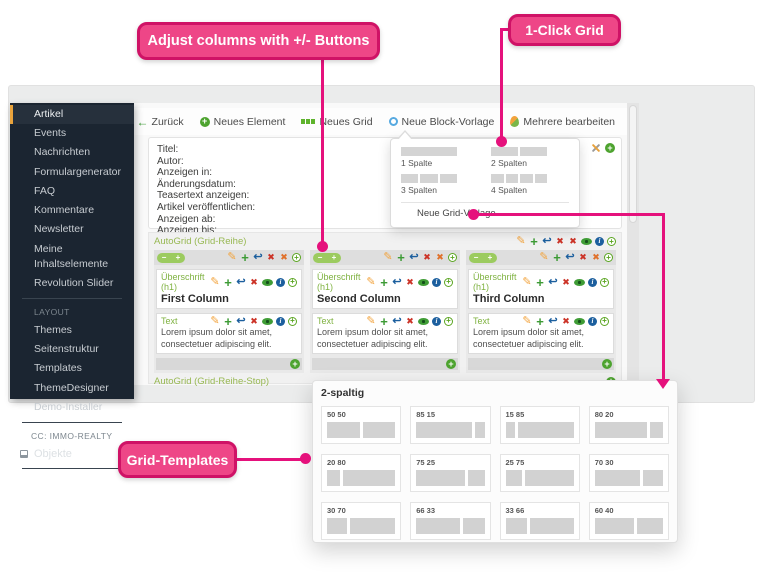 This screenshot has height=587, width=763. What do you see at coordinates (361, 473) in the screenshot?
I see `template-card-20-80: 20 80` at bounding box center [361, 473].